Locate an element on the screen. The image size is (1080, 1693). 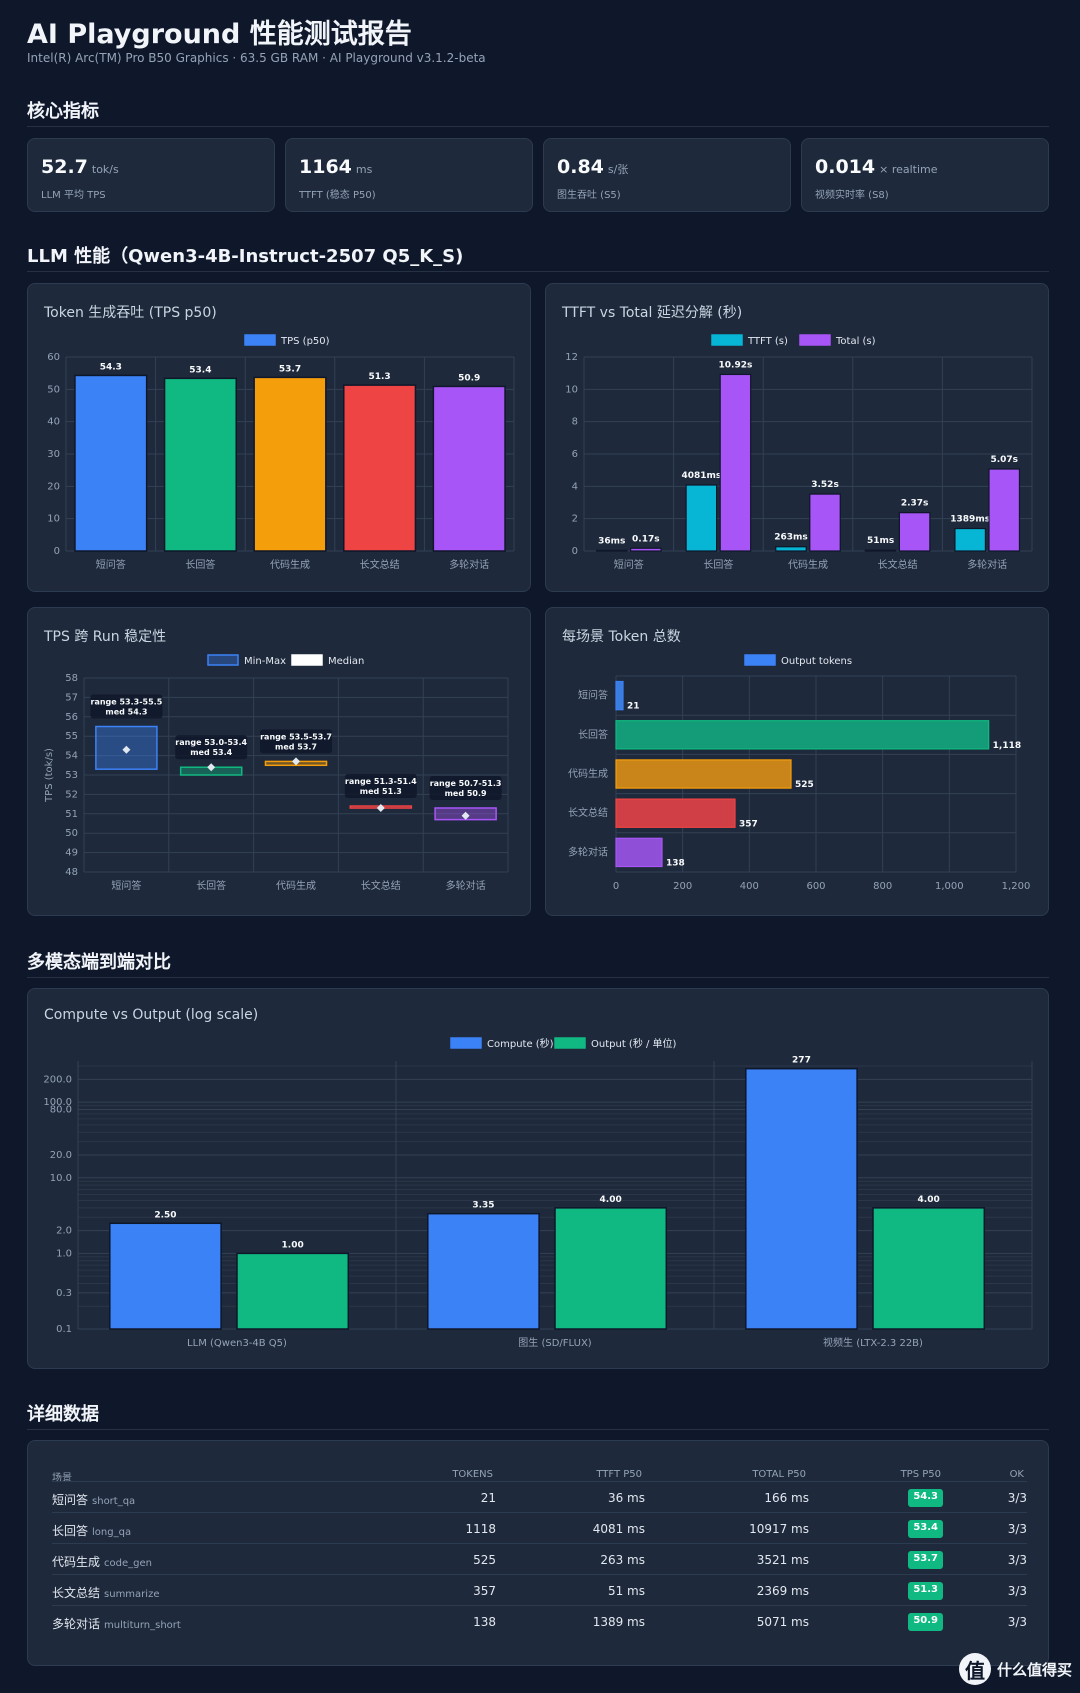
annotation-range: range 50.7-51.3 is located at coordinates (466, 783).